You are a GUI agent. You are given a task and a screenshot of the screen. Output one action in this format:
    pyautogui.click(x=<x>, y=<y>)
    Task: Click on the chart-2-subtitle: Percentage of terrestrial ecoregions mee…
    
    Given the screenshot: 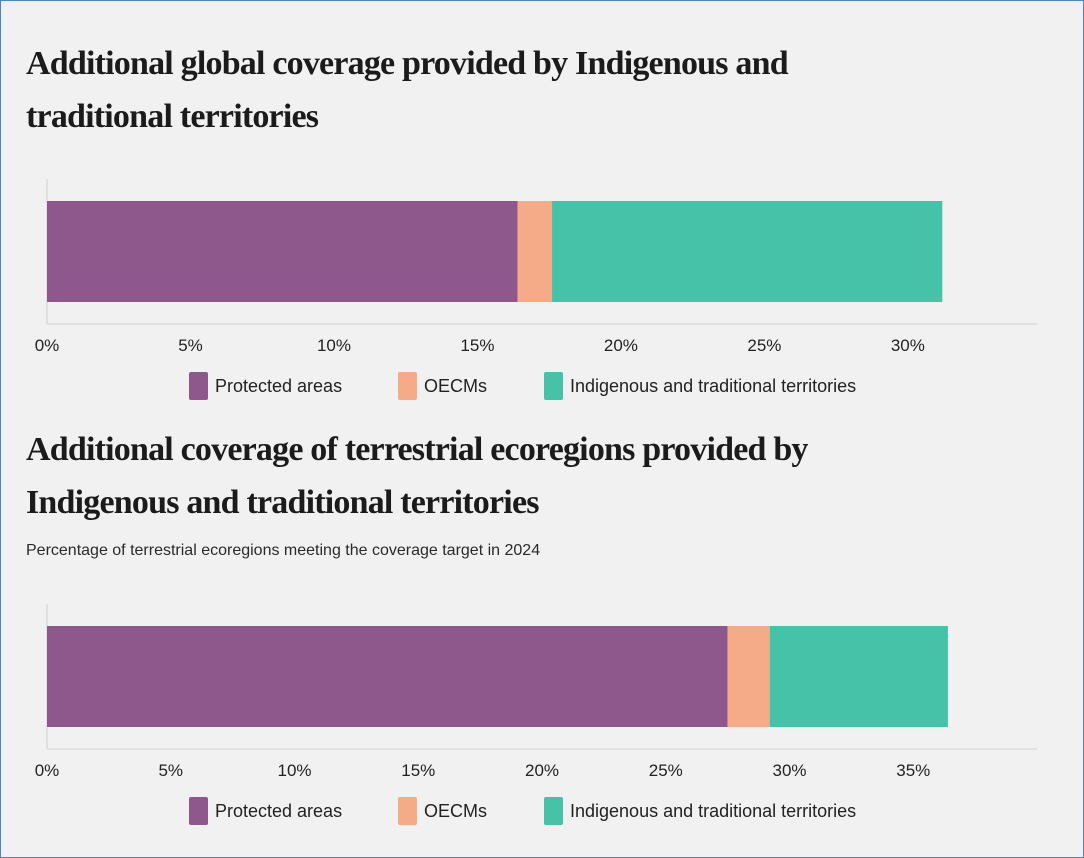 What is the action you would take?
    pyautogui.click(x=283, y=550)
    